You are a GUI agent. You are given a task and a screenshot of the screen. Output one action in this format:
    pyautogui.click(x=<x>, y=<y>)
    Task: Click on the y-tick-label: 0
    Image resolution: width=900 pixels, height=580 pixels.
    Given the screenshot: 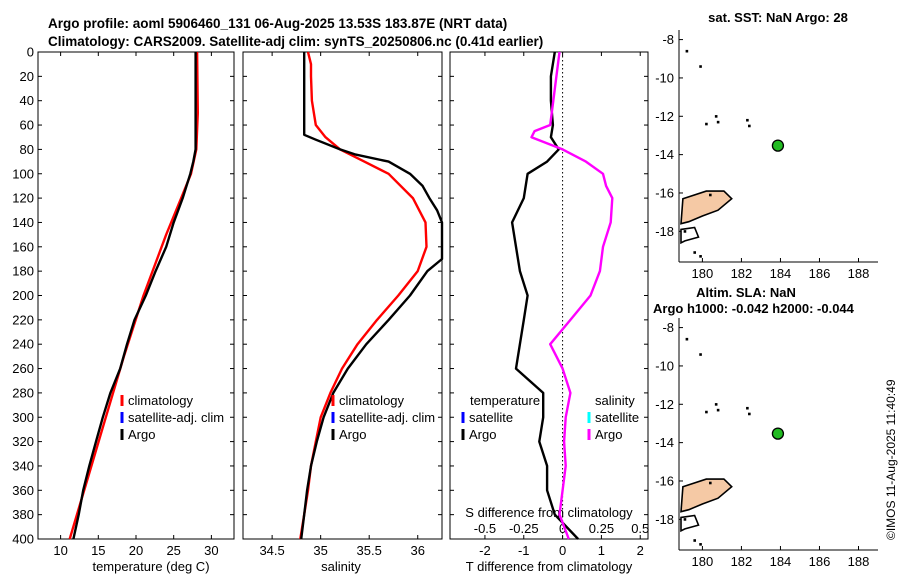 What is the action you would take?
    pyautogui.click(x=30, y=52)
    